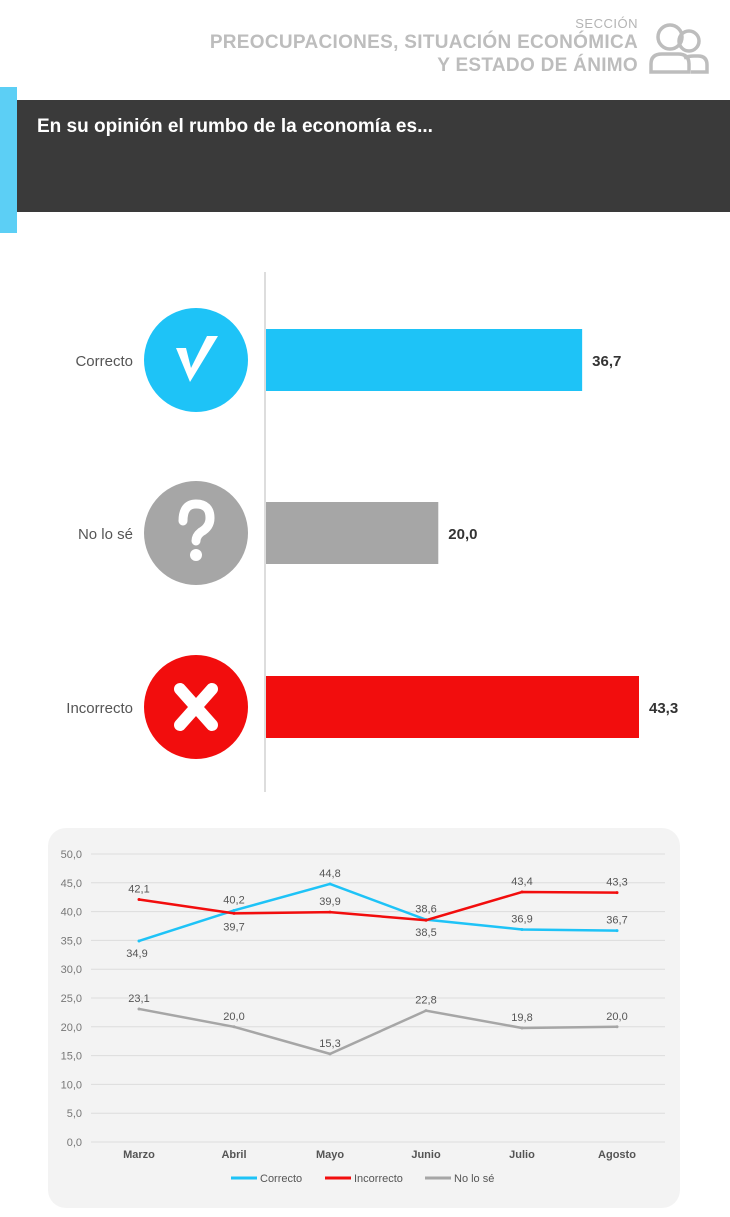  Describe the element at coordinates (138, 890) in the screenshot. I see `data-label: 42,1` at that location.